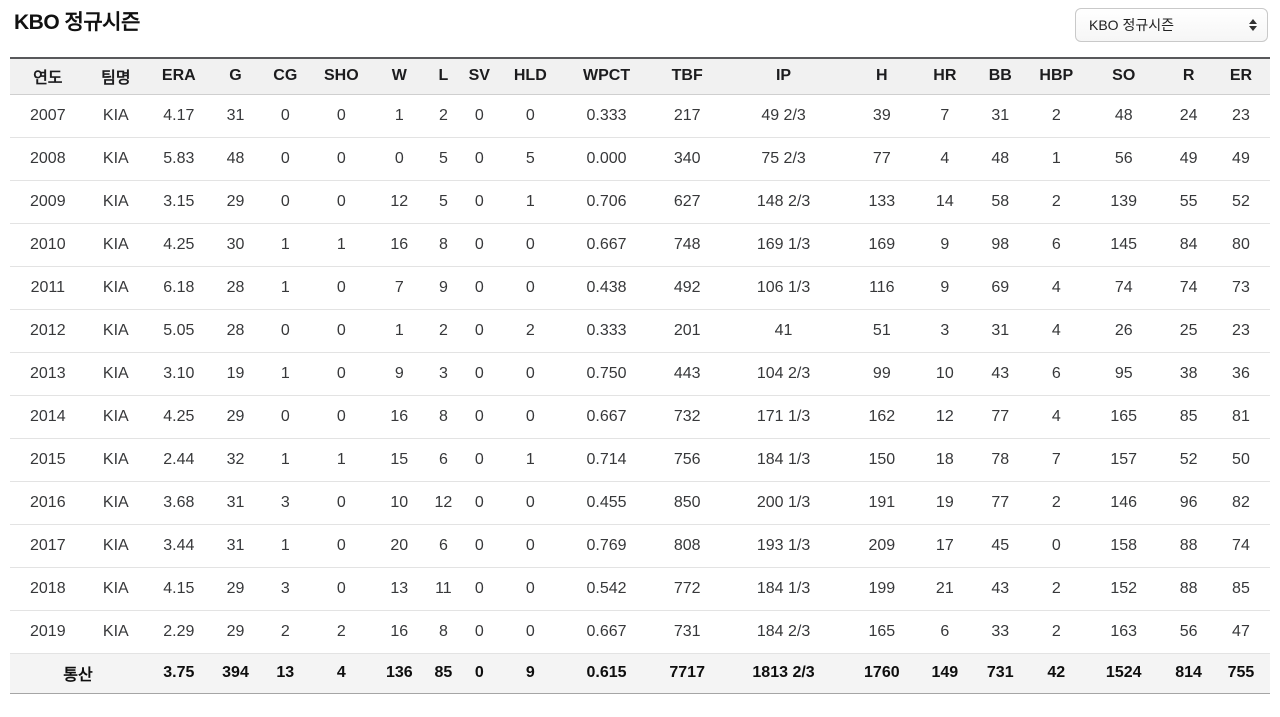 This screenshot has height=717, width=1280. Describe the element at coordinates (47, 287) in the screenshot. I see `cell: 2011` at that location.